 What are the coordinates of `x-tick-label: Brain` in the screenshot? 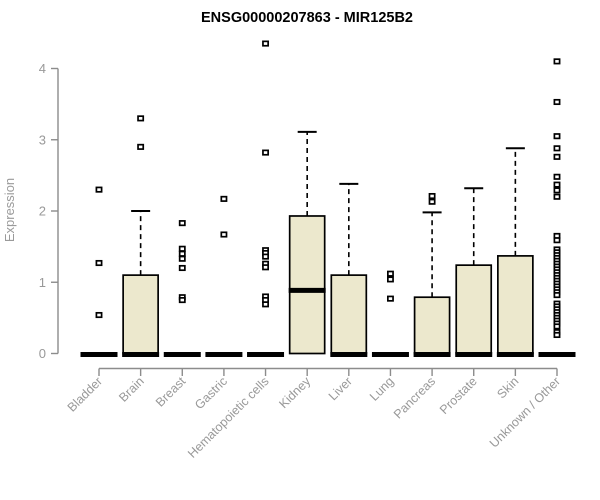 It's located at (131, 389).